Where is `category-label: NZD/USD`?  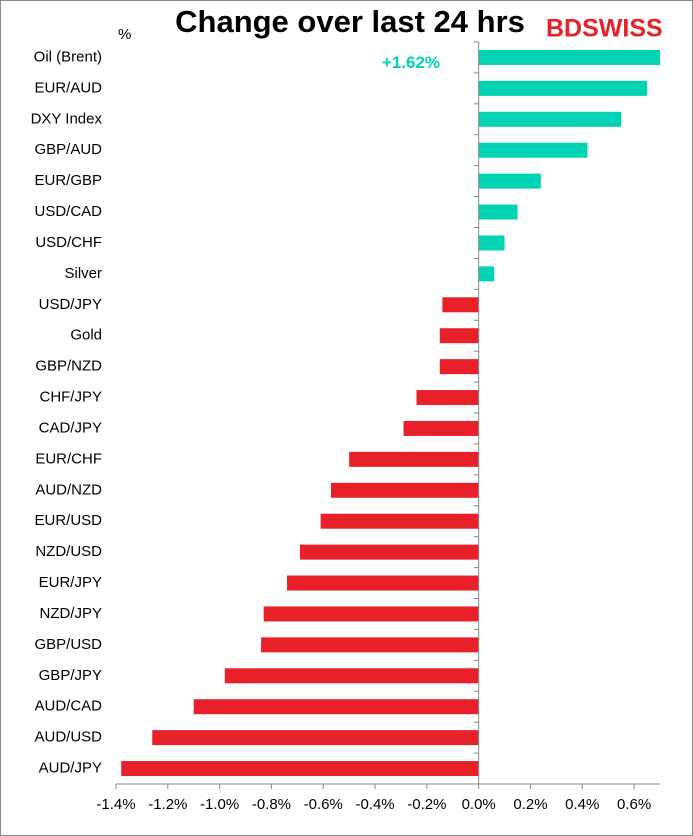
category-label: NZD/USD is located at coordinates (68, 551).